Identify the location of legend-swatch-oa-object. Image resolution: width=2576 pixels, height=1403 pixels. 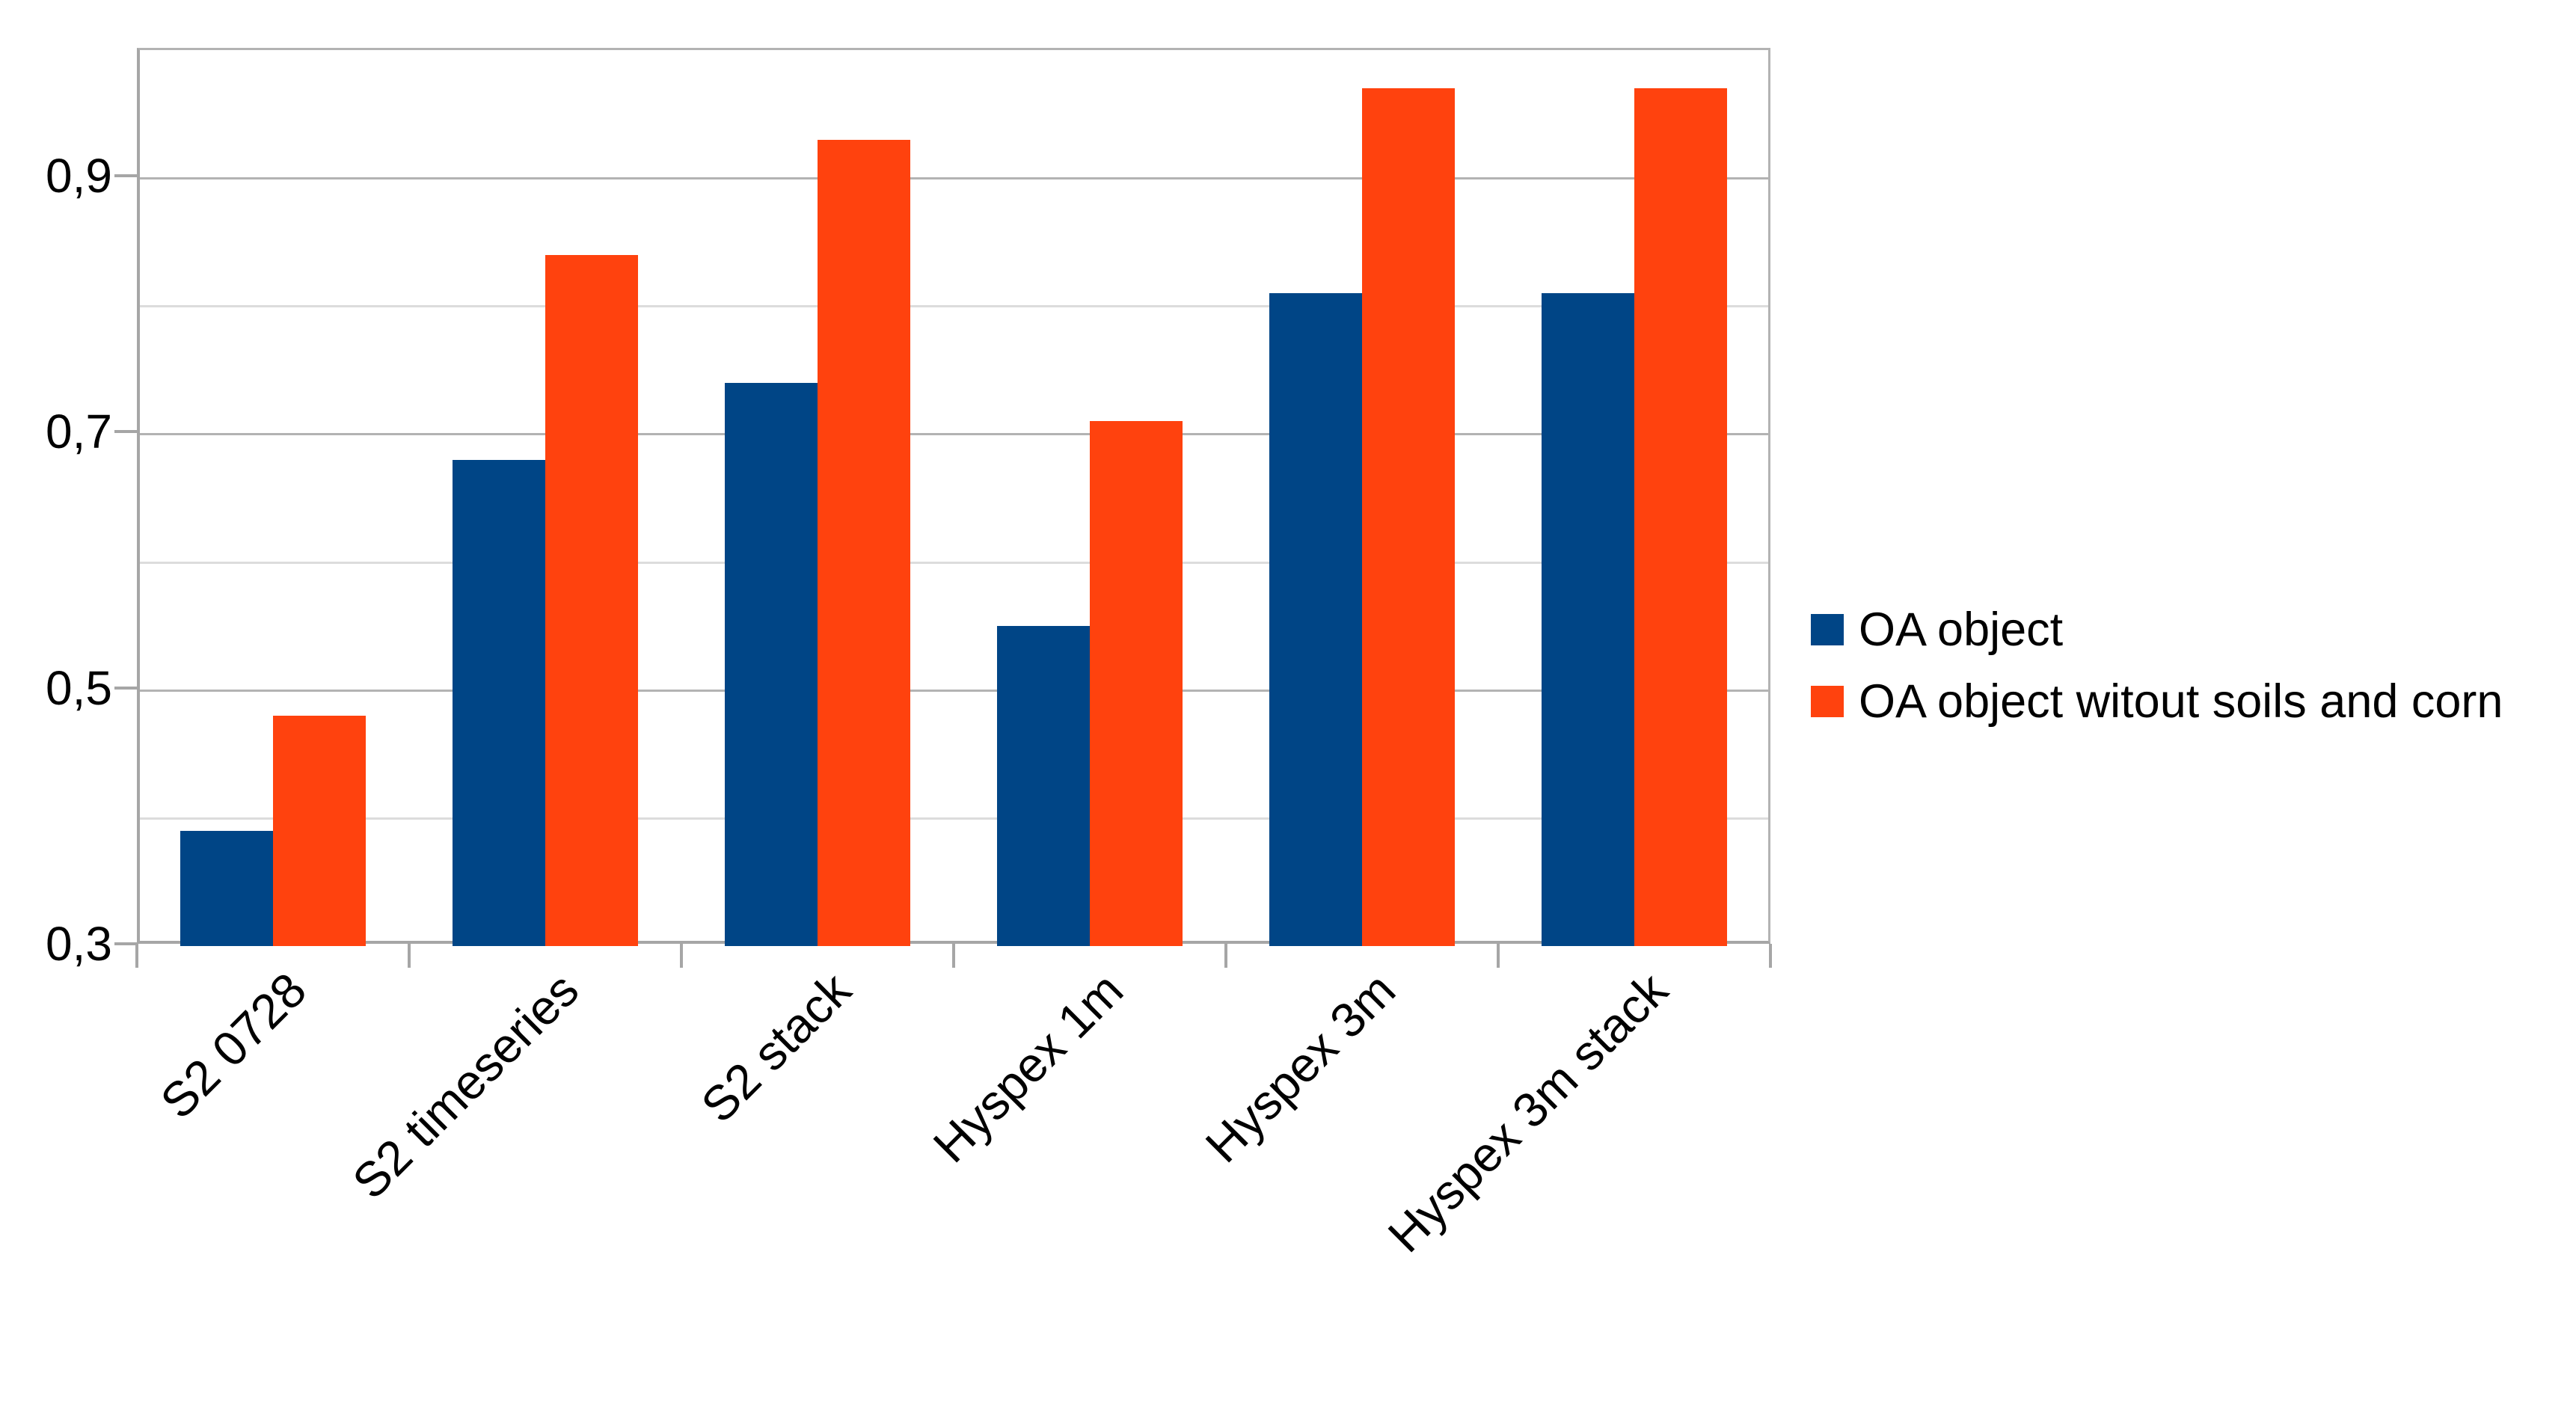
(1827, 629).